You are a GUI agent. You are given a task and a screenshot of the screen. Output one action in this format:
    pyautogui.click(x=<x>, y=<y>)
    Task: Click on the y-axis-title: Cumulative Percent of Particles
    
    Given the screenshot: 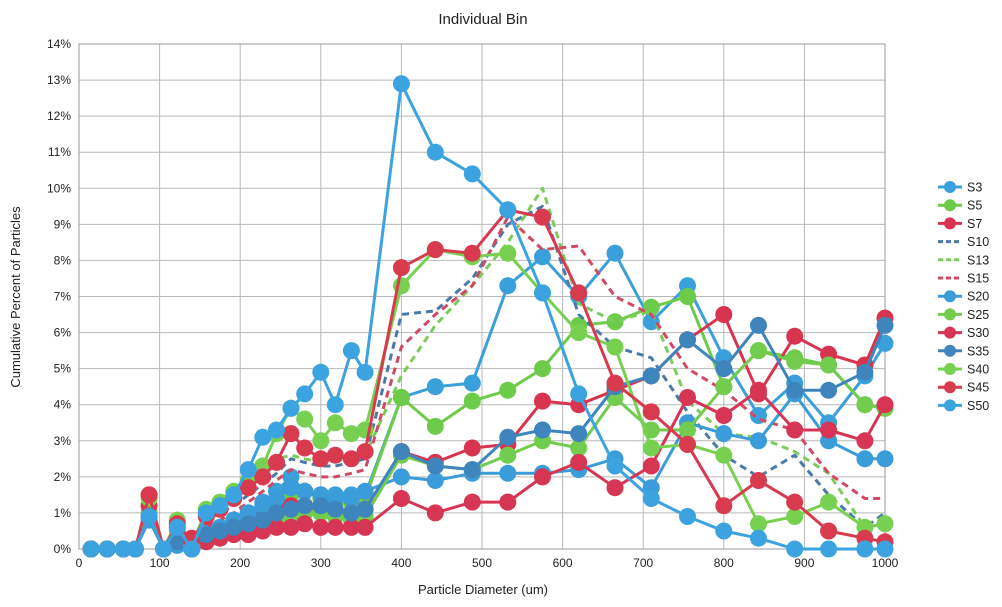 What is the action you would take?
    pyautogui.click(x=15, y=297)
    